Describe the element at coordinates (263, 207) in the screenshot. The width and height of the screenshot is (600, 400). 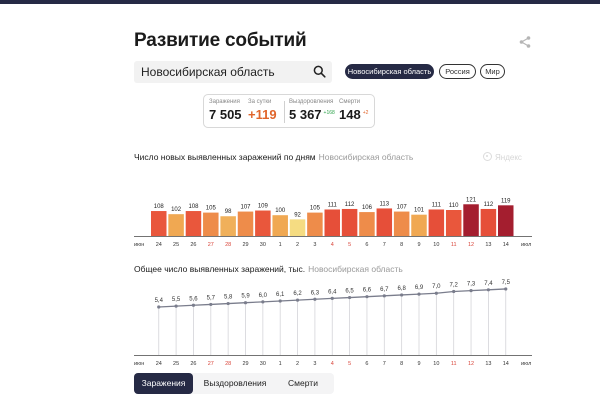
I see `bar-value-label: 109` at that location.